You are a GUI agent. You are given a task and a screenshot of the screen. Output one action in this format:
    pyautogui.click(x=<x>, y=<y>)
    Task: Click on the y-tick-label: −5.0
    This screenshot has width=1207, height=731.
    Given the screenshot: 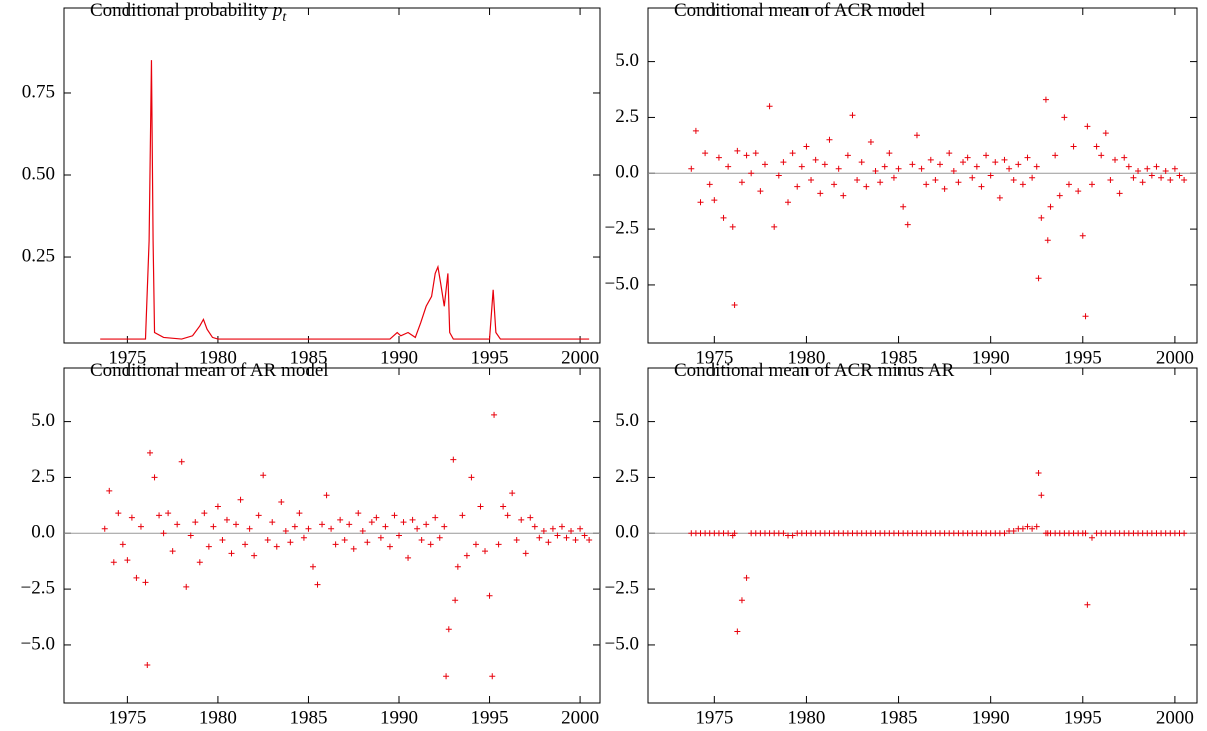 What is the action you would take?
    pyautogui.click(x=38, y=643)
    